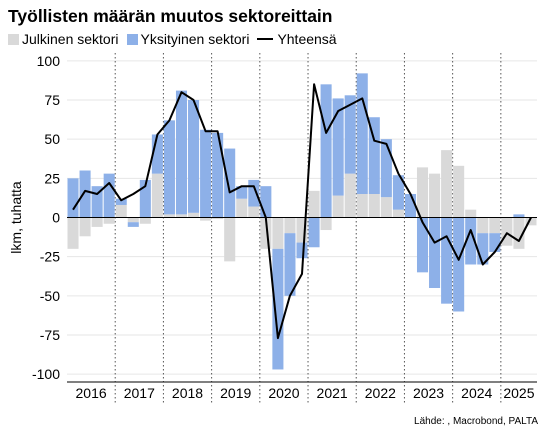 This screenshot has width=550, height=435. I want to click on y-tick-label: 100, so click(49, 61).